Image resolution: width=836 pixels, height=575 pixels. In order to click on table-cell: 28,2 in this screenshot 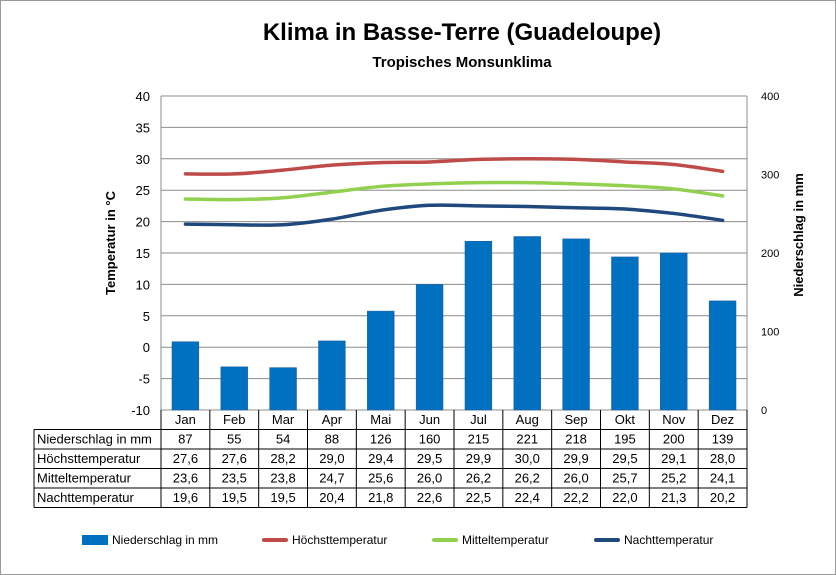, I will do `click(282, 458)`.